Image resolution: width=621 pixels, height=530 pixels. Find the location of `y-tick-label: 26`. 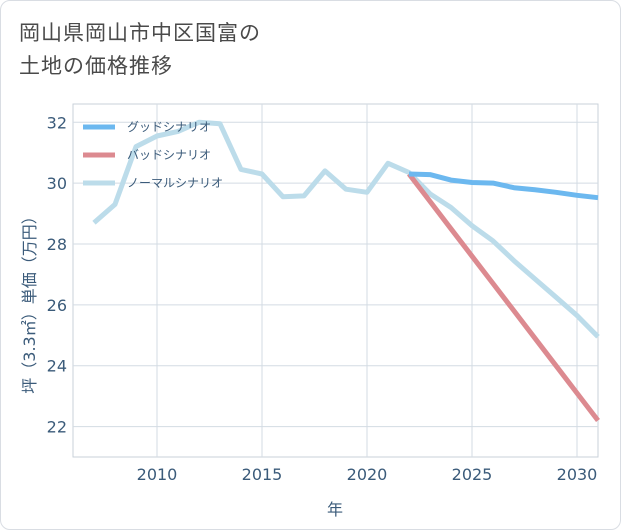

y-tick-label: 26 is located at coordinates (57, 305).